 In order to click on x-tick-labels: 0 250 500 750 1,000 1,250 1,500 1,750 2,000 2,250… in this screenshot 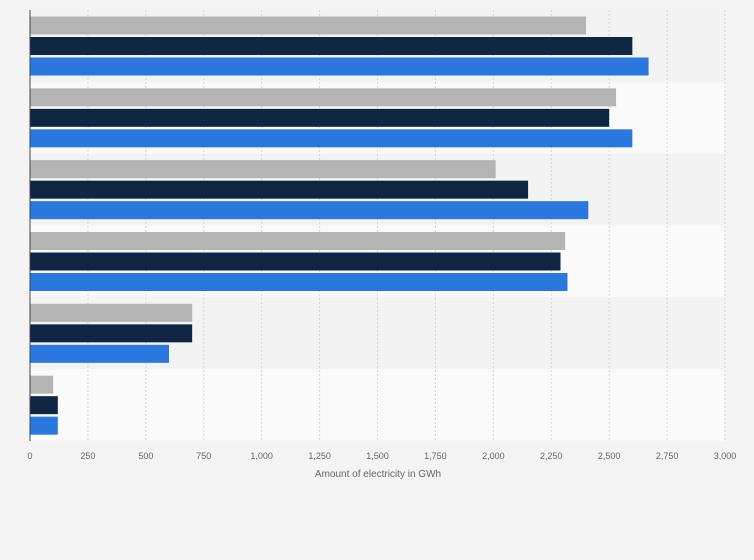, I will do `click(381, 456)`.